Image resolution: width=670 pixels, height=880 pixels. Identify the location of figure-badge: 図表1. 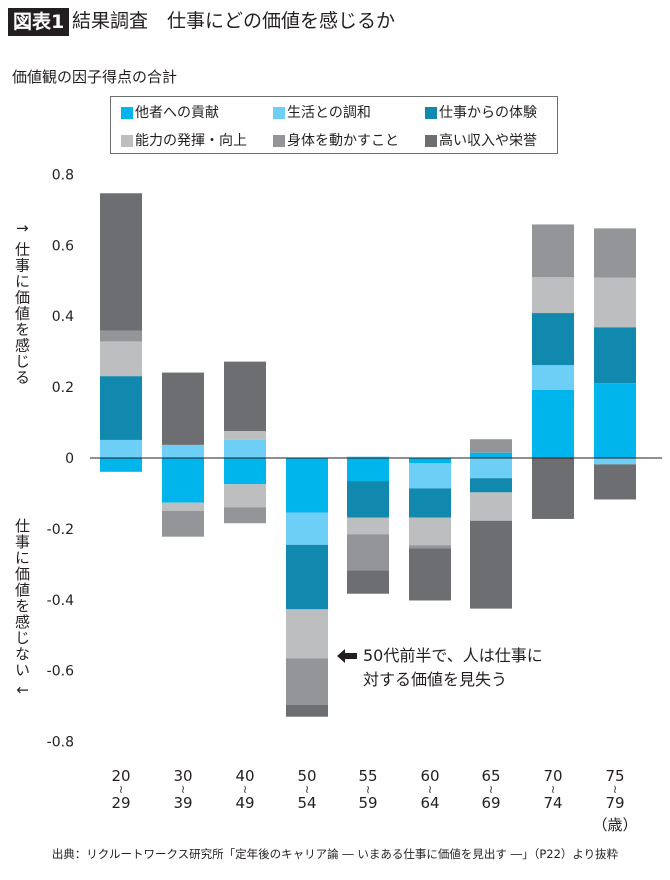
(39, 22).